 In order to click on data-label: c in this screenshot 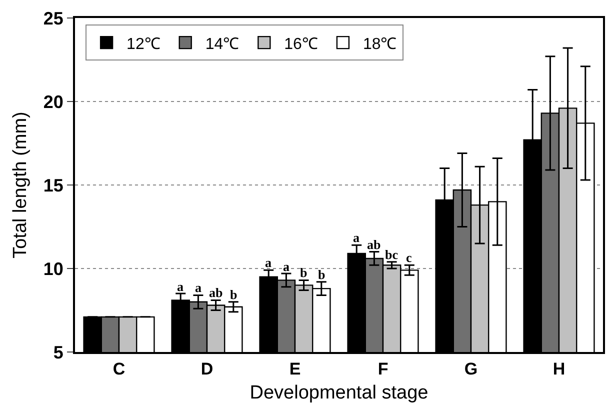, I will do `click(409, 257)`.